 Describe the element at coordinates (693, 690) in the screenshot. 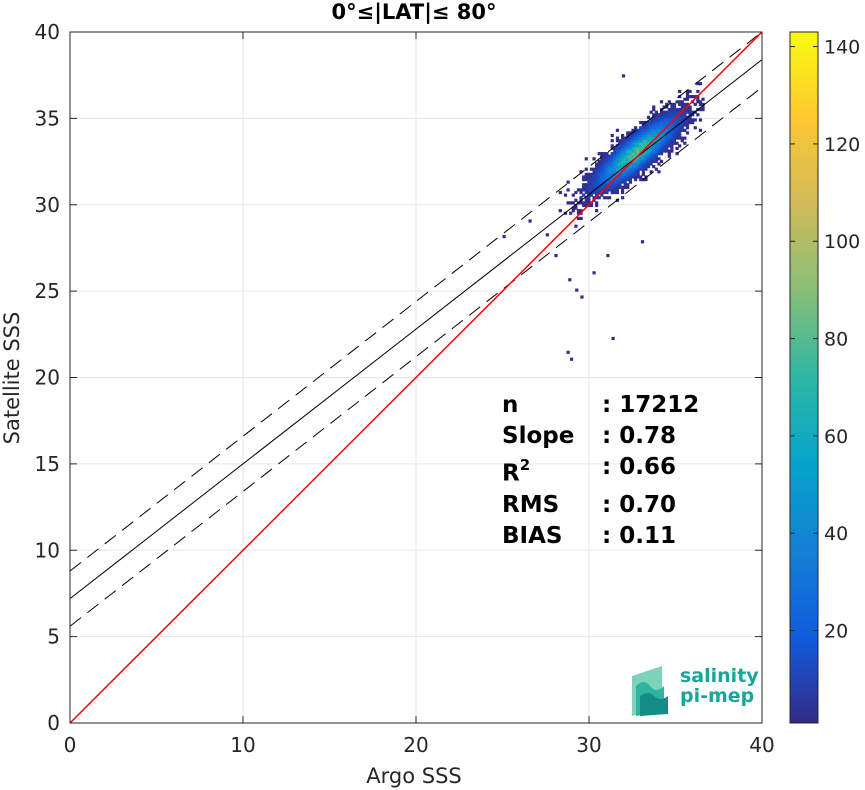

I see `salinity-pi-mep-logo: salinity pi-mep` at that location.